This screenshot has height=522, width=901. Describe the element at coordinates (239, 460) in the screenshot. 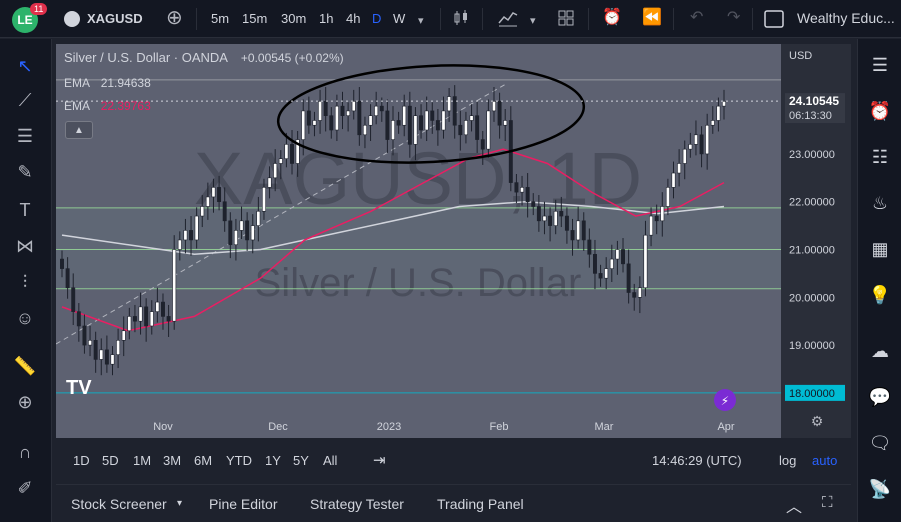

I see `range-ytd: YTD` at that location.